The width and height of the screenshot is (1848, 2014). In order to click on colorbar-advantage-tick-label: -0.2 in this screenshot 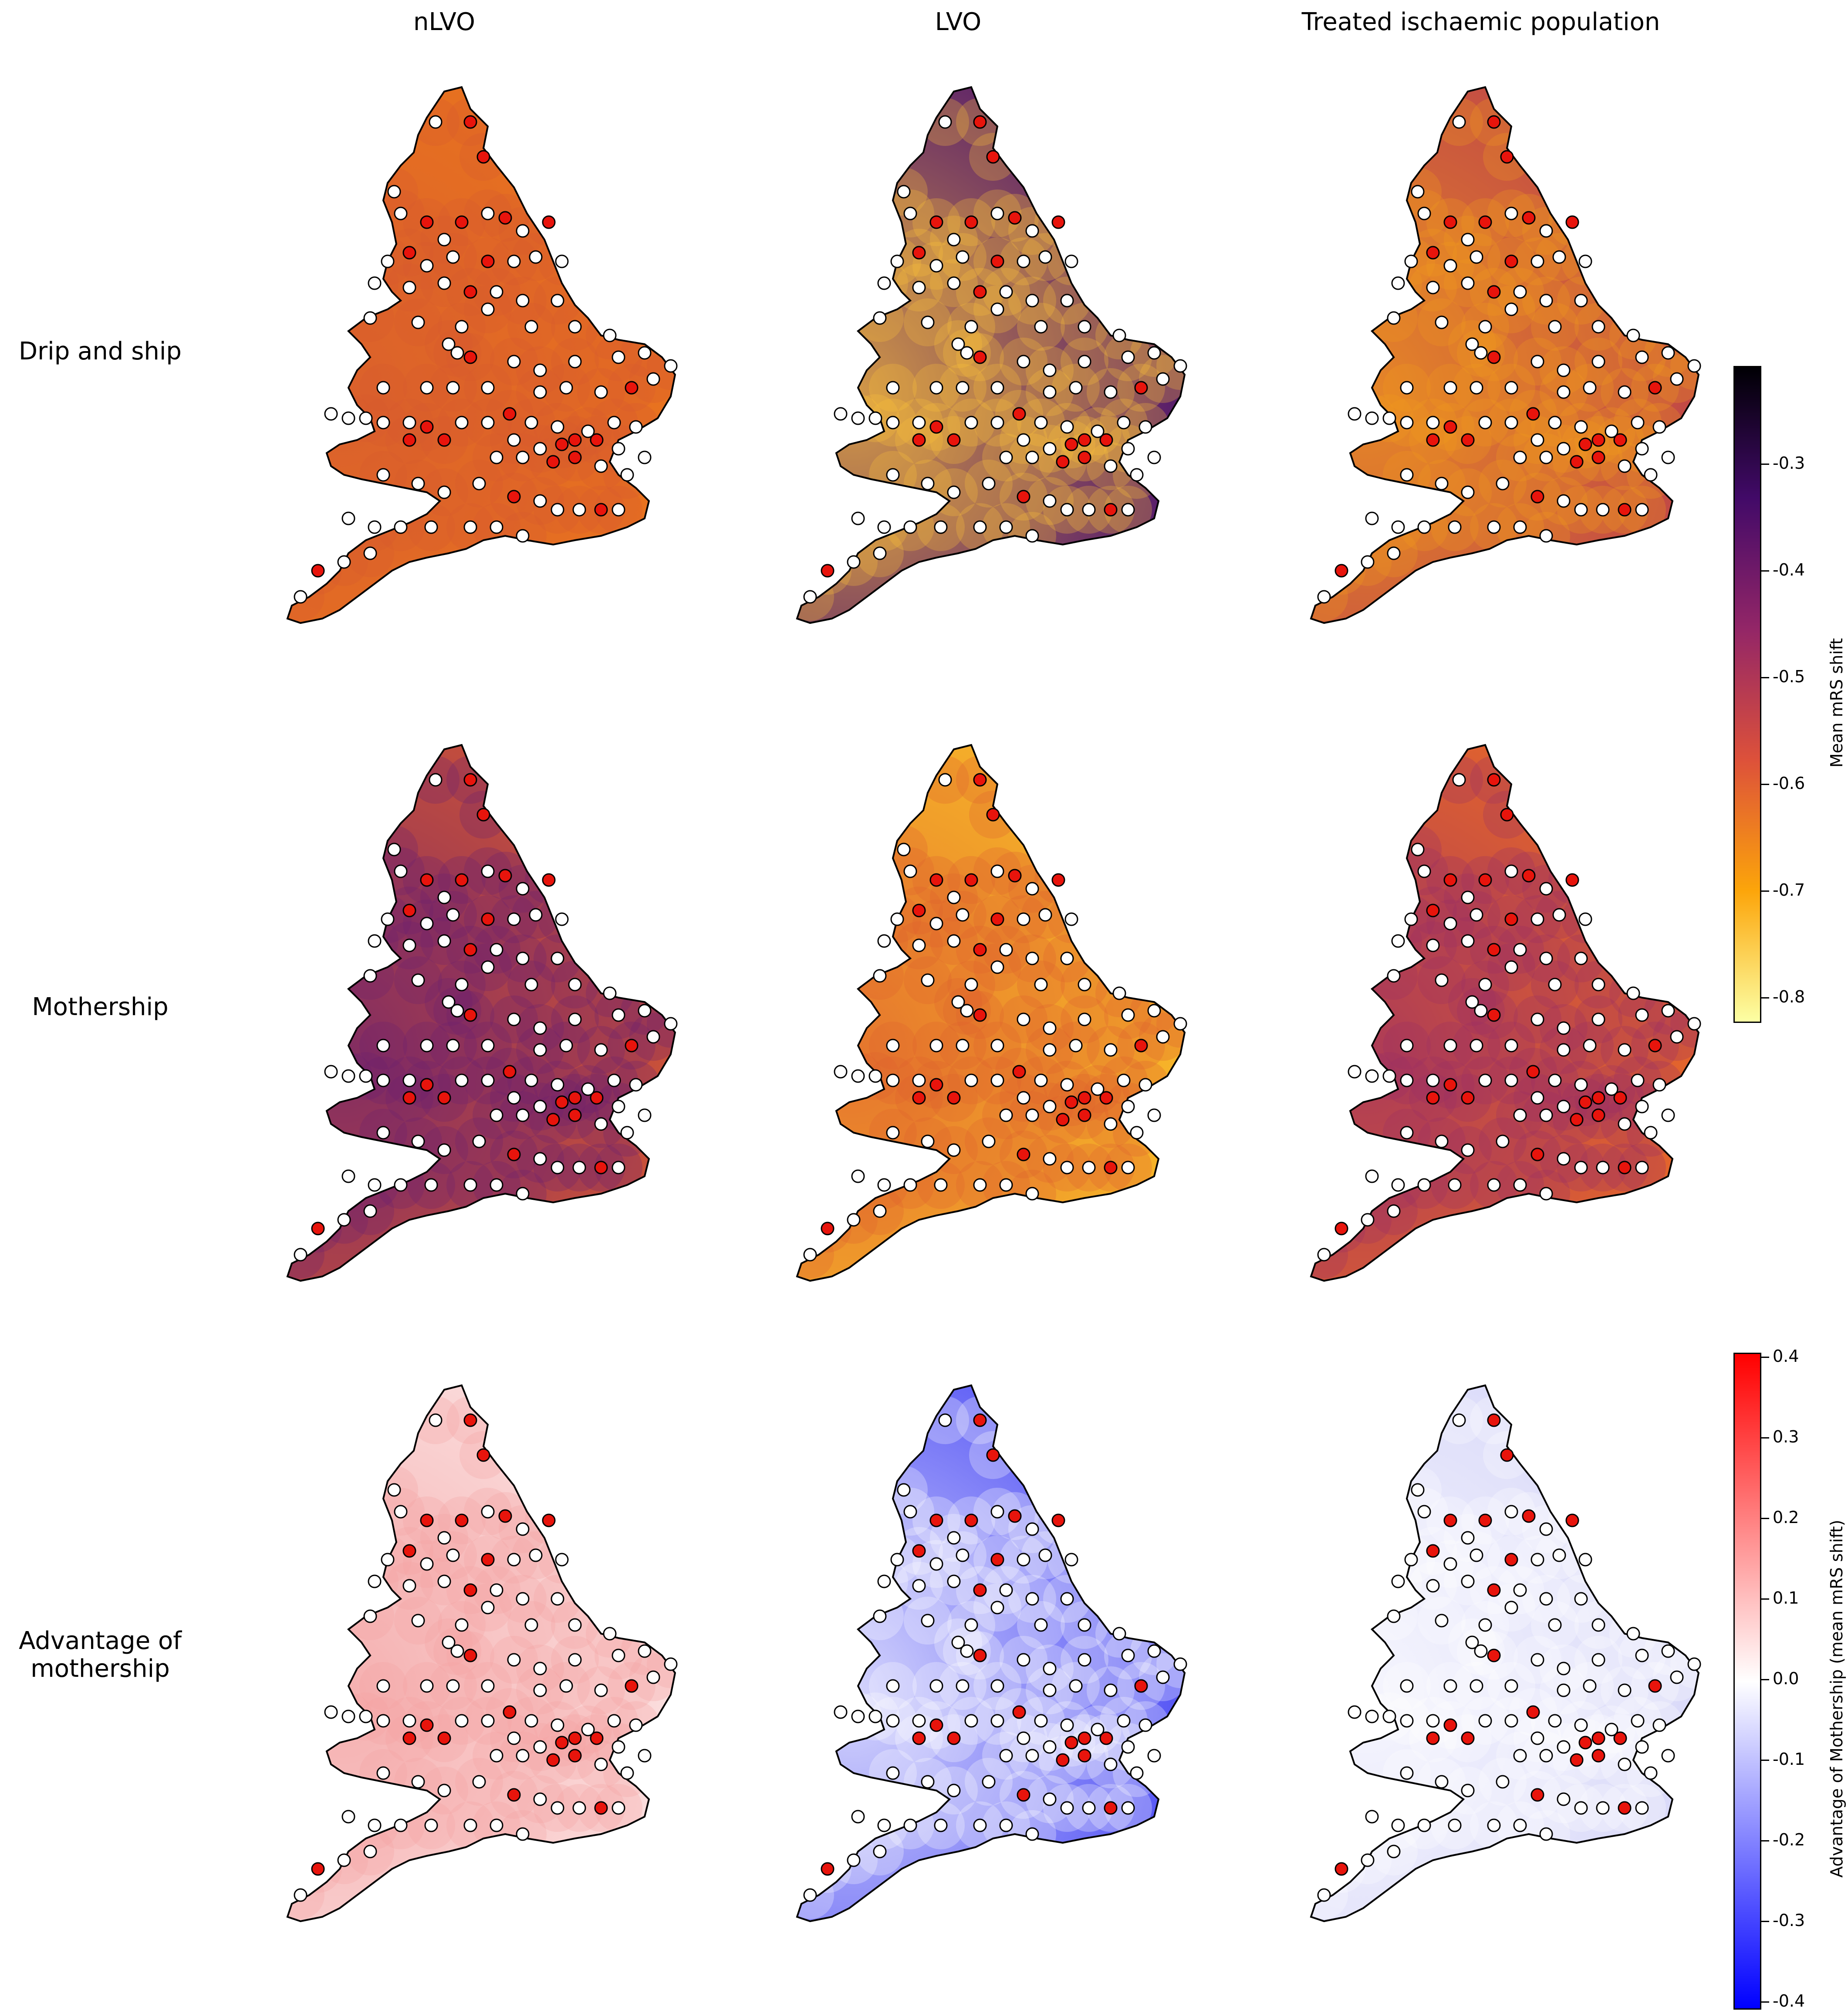, I will do `click(1789, 1839)`.